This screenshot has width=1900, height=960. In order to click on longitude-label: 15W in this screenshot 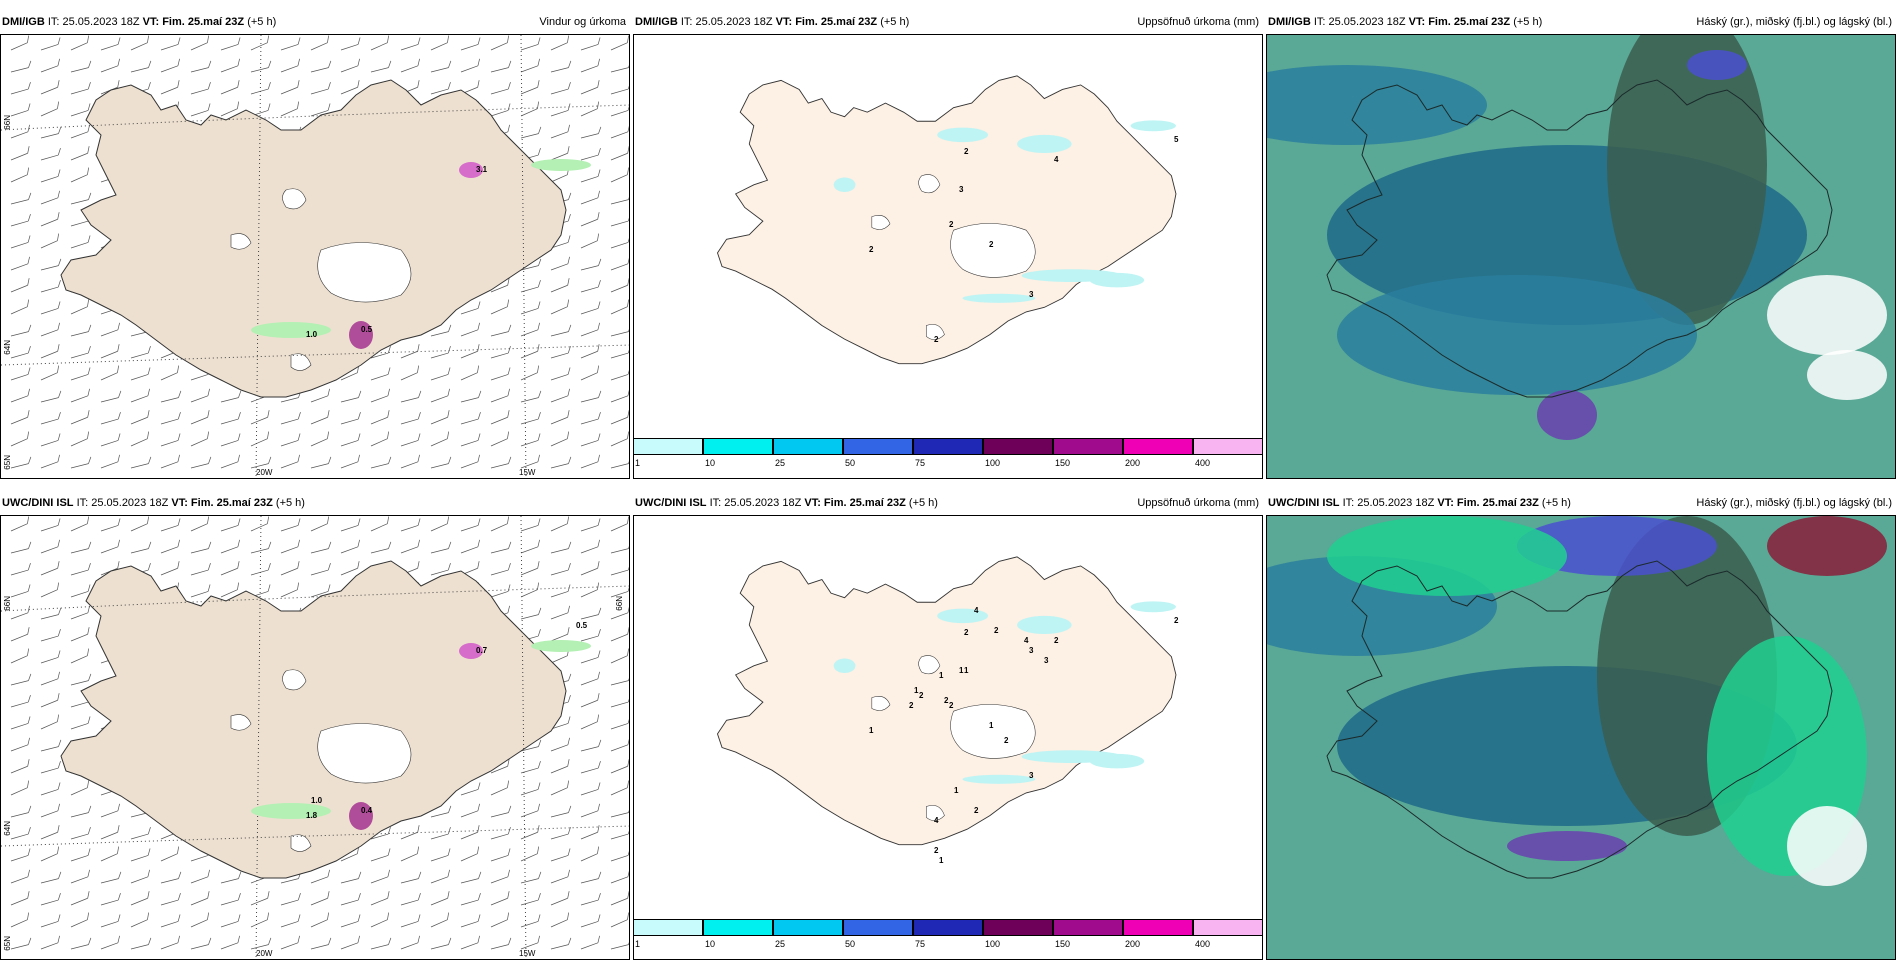, I will do `click(527, 953)`.